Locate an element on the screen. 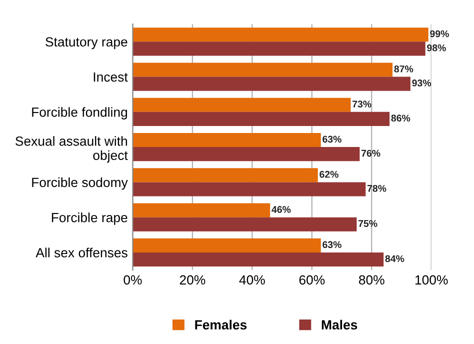 This screenshot has height=344, width=474. y-tick-label: Forcible fondling is located at coordinates (80, 113).